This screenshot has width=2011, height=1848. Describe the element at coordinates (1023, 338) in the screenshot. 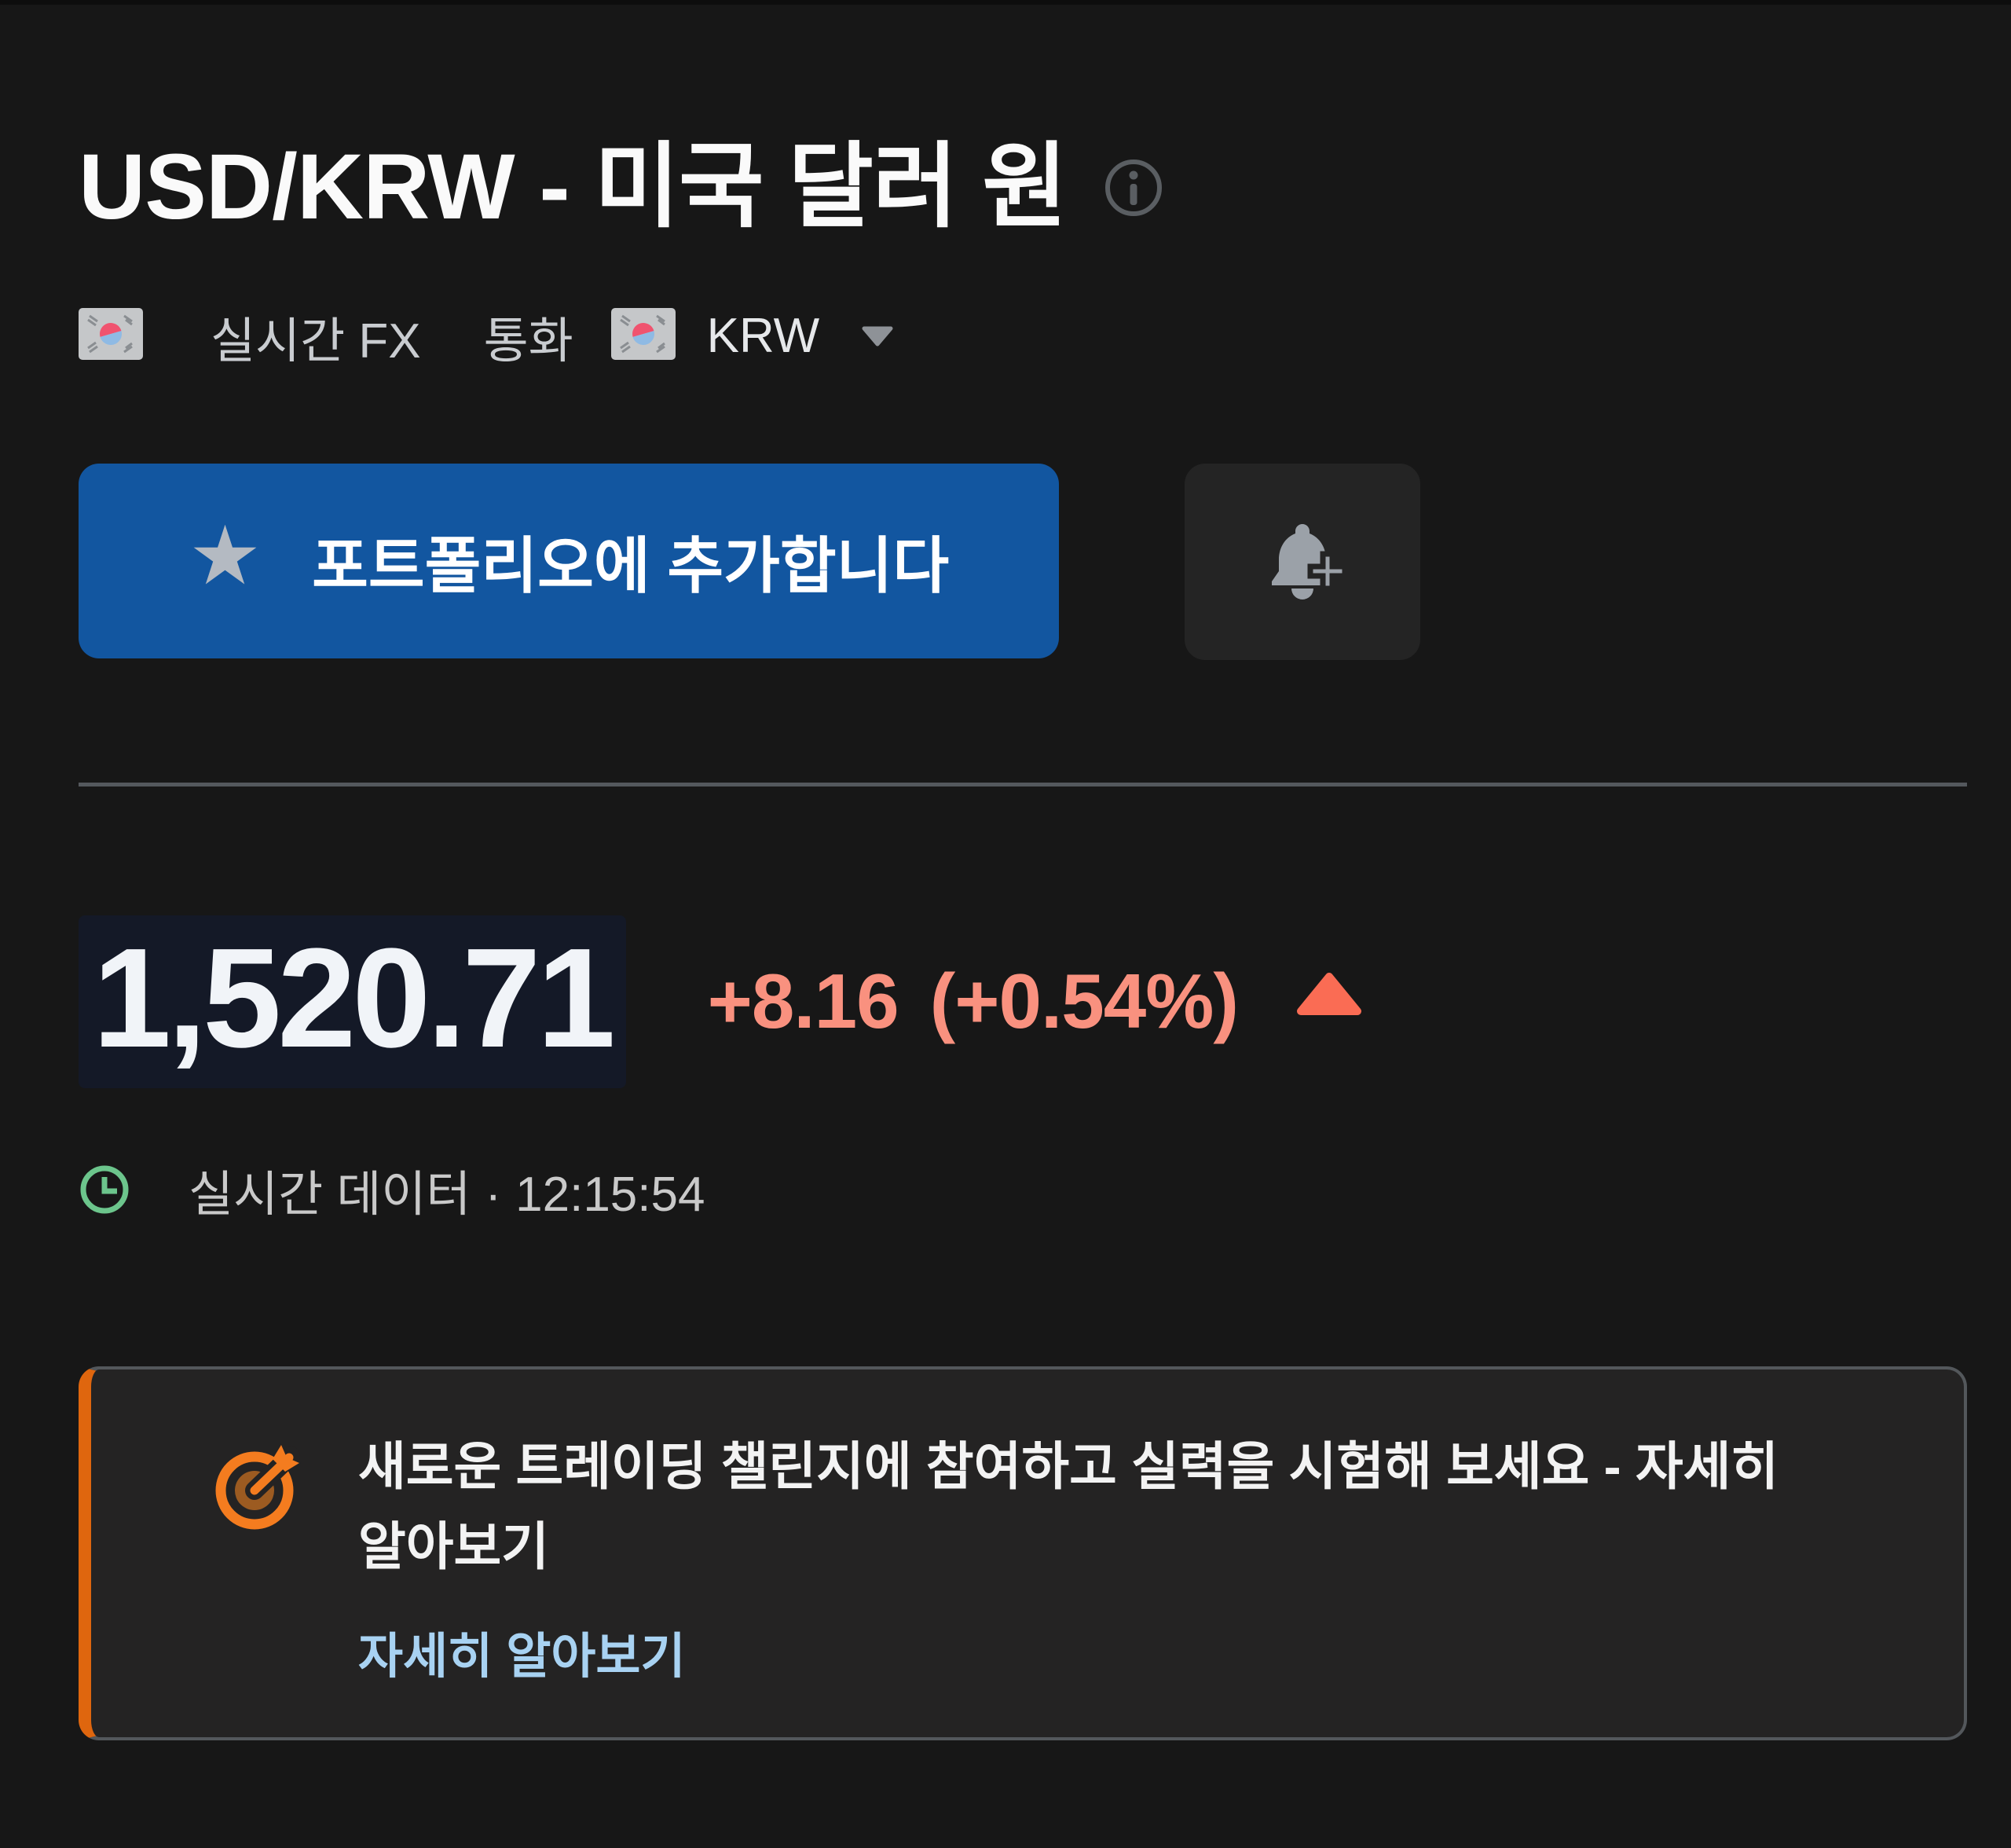

I see `instrument-meta: 실시간 FX 통화 KRW` at that location.